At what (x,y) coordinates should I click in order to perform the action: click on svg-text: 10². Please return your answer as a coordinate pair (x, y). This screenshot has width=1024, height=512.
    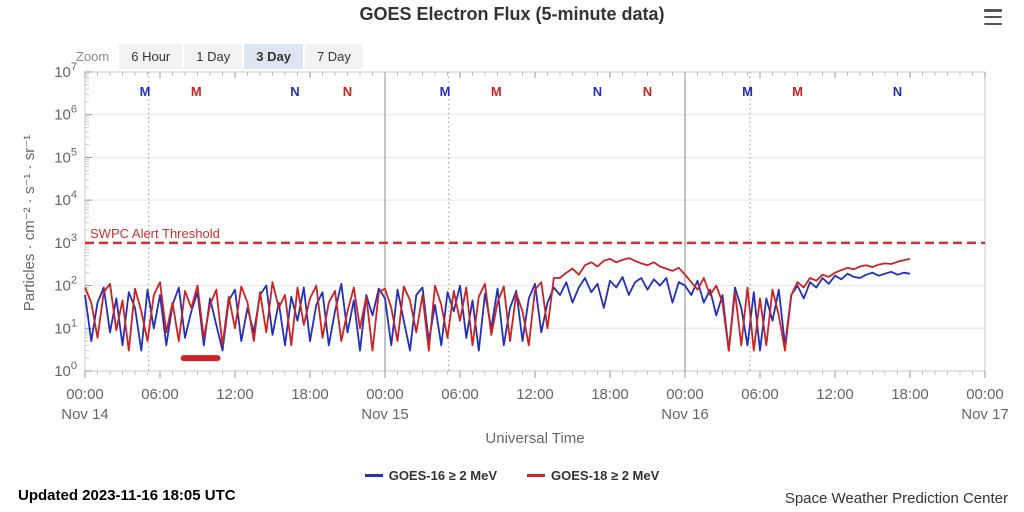
    Looking at the image, I should click on (65, 285).